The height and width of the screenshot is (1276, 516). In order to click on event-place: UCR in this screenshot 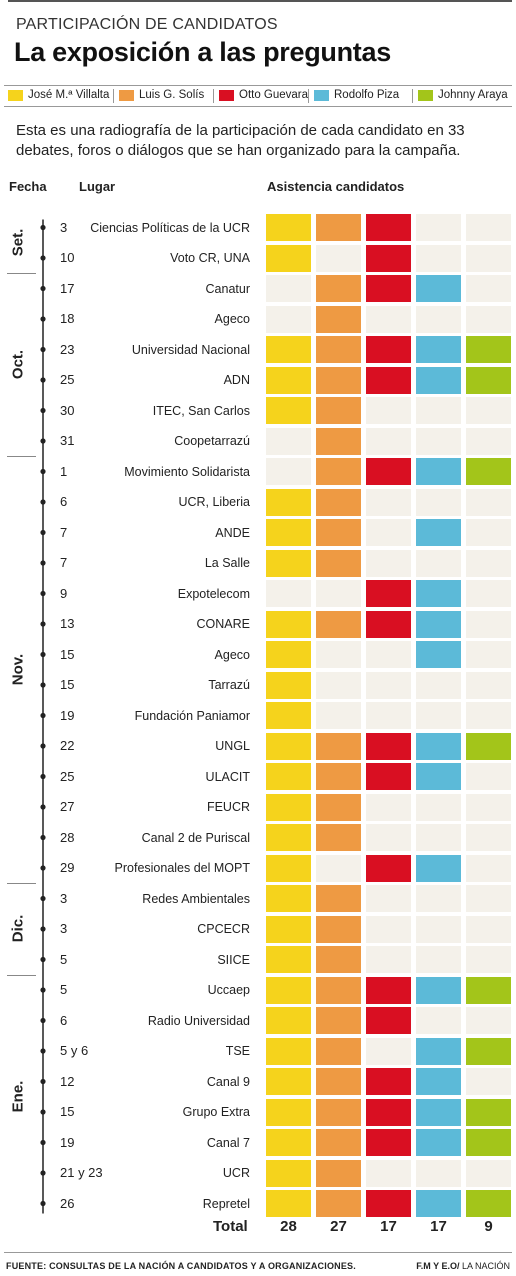, I will do `click(236, 1173)`.